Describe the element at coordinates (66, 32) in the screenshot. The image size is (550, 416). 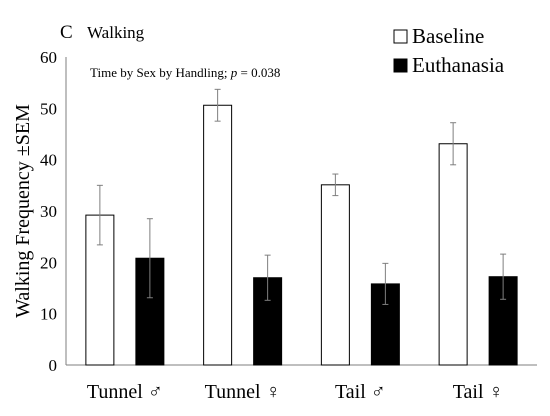
I see `panel-letter: C` at that location.